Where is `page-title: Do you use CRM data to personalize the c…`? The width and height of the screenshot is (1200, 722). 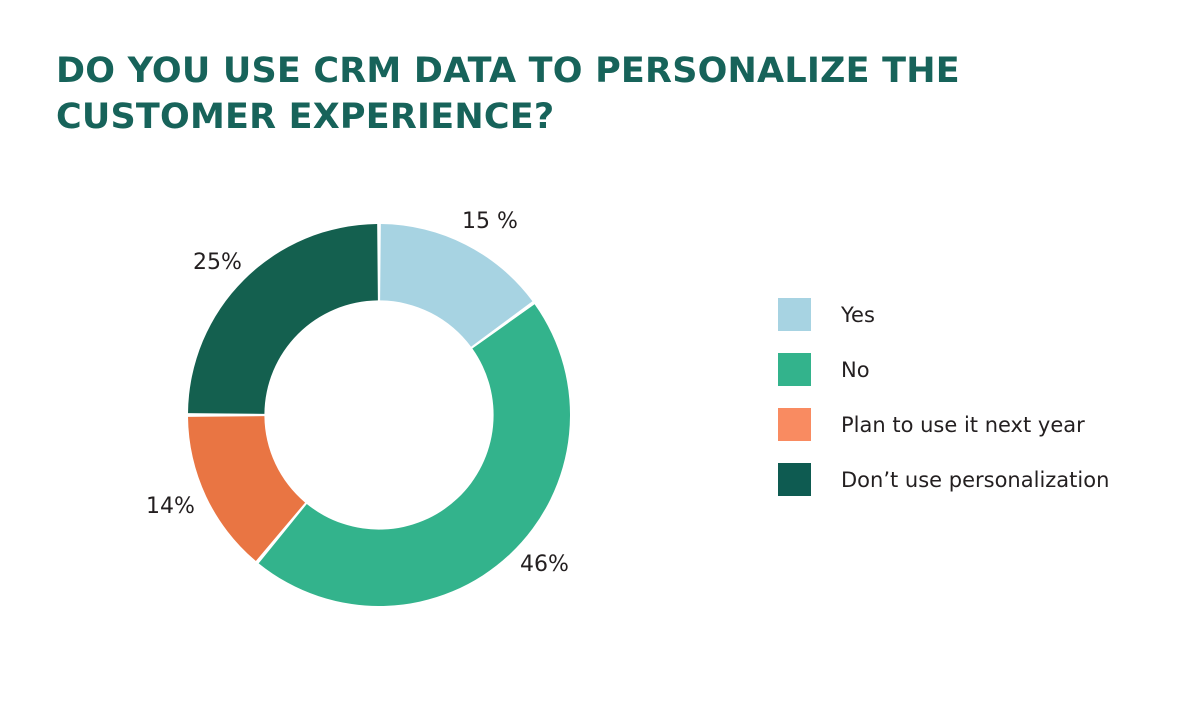 page-title: Do you use CRM data to personalize the c… is located at coordinates (508, 94).